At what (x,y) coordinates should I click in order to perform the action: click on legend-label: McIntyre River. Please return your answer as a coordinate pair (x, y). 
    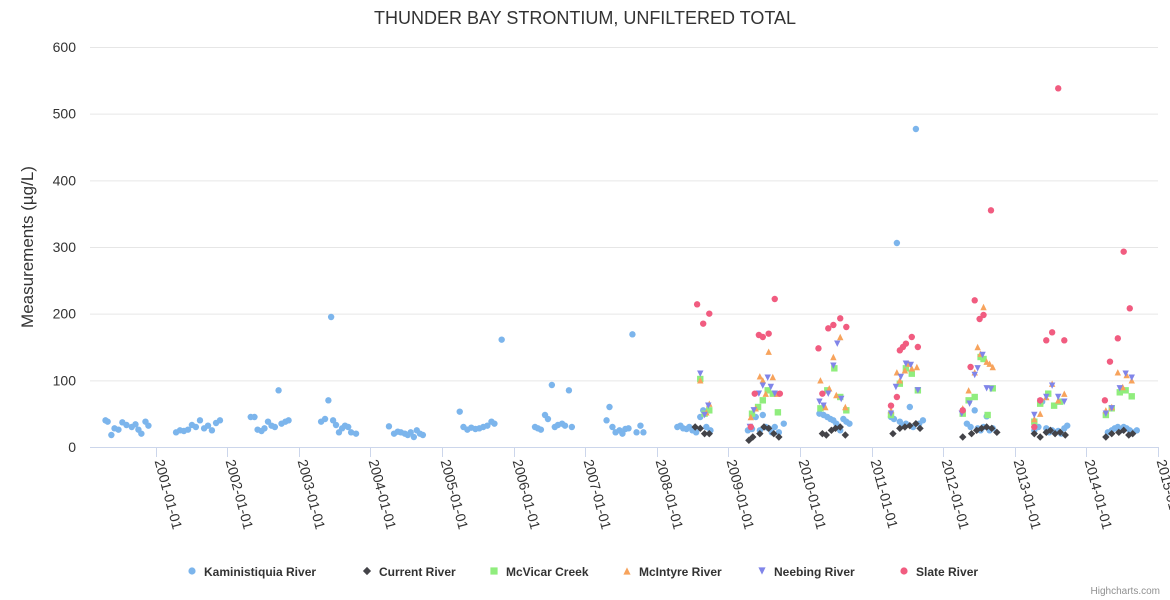
    Looking at the image, I should click on (680, 572).